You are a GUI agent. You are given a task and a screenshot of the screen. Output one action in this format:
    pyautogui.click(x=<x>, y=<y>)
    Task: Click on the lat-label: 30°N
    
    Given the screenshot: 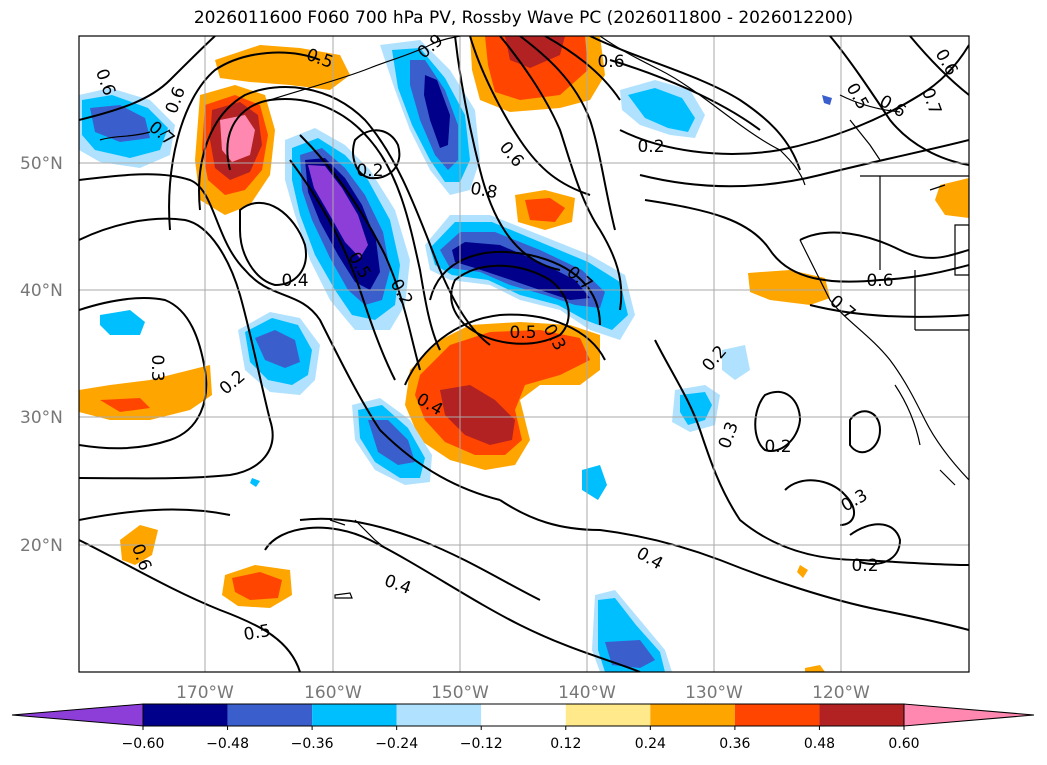 What is the action you would take?
    pyautogui.click(x=41, y=418)
    